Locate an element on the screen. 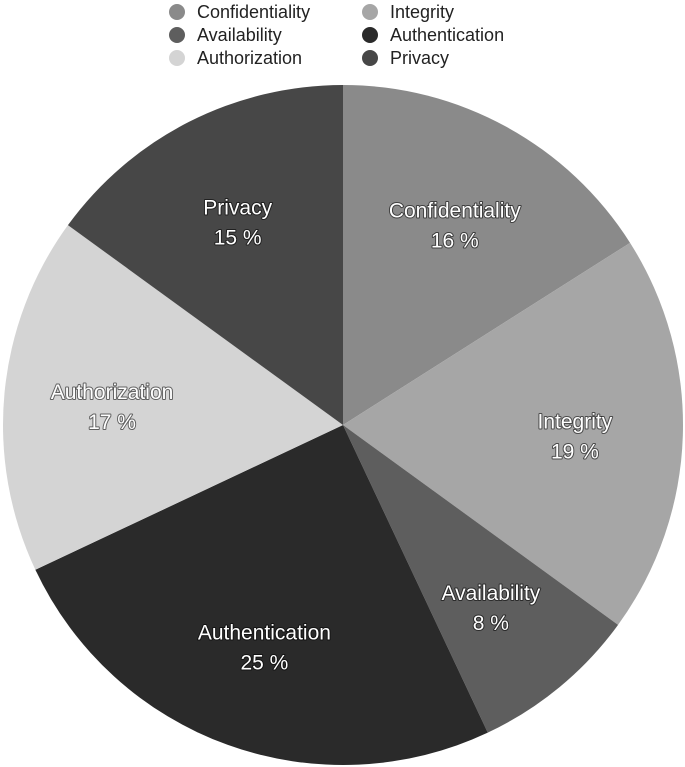 Image resolution: width=685 pixels, height=767 pixels. legend-label-authentication: Authentication is located at coordinates (447, 35).